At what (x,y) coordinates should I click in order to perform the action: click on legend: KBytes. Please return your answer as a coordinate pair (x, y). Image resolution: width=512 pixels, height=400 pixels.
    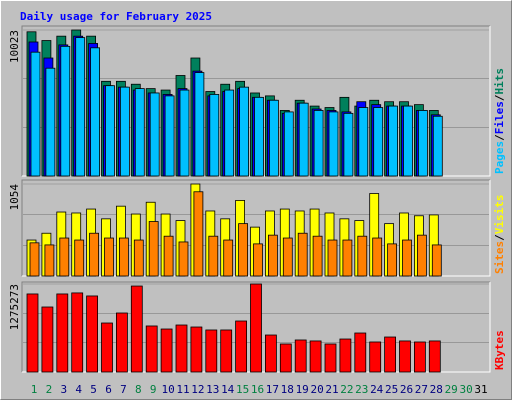
    Looking at the image, I should click on (499, 350).